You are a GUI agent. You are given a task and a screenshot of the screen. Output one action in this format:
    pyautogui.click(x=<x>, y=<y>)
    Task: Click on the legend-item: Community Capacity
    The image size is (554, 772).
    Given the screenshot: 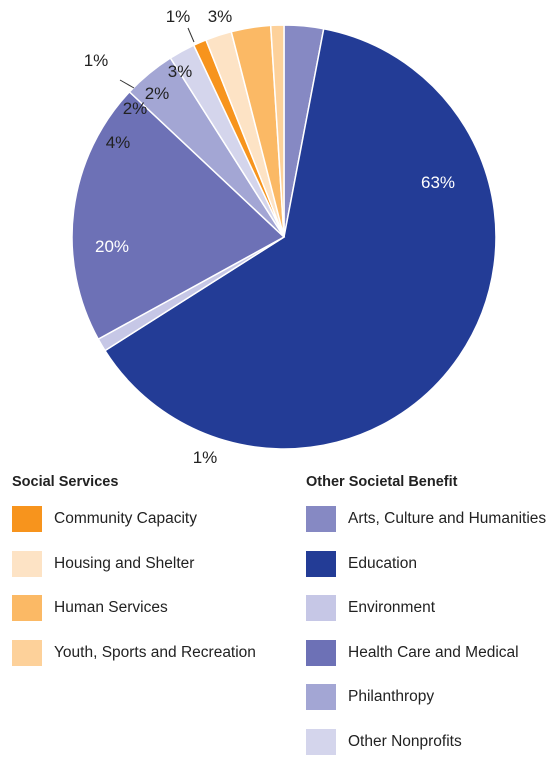 What is the action you would take?
    pyautogui.click(x=134, y=519)
    